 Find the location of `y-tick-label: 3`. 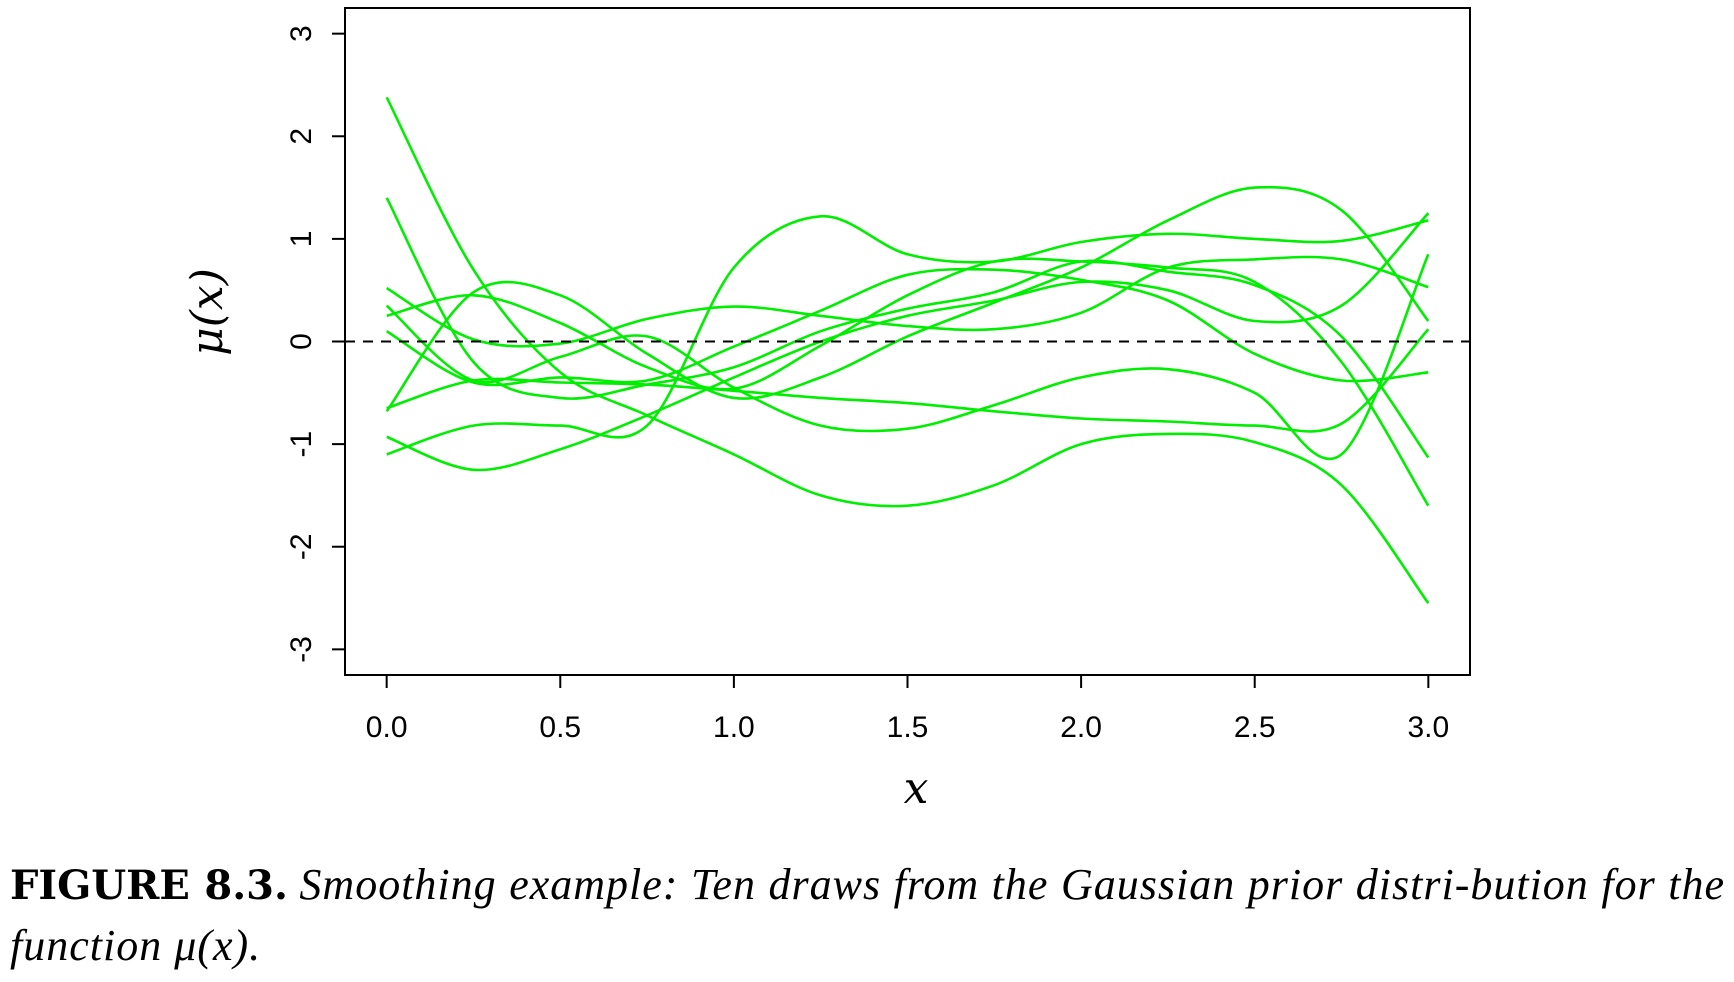

y-tick-label: 3 is located at coordinates (301, 33).